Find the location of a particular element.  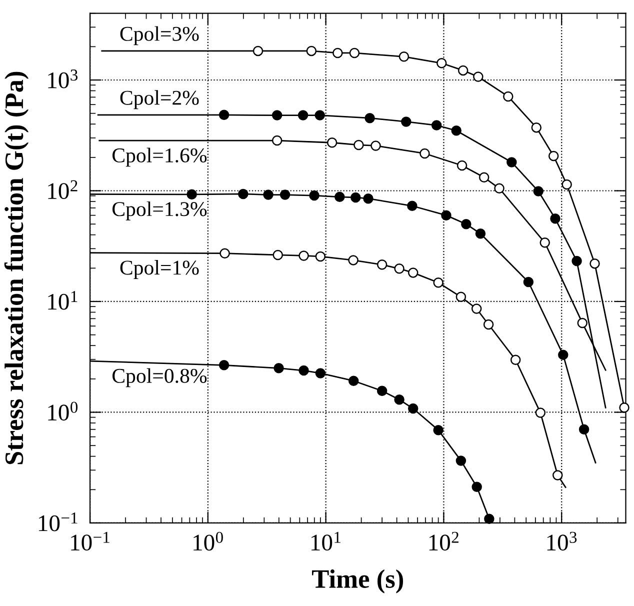

x-tick-label: 10$^{−1}$ is located at coordinates (90, 541).